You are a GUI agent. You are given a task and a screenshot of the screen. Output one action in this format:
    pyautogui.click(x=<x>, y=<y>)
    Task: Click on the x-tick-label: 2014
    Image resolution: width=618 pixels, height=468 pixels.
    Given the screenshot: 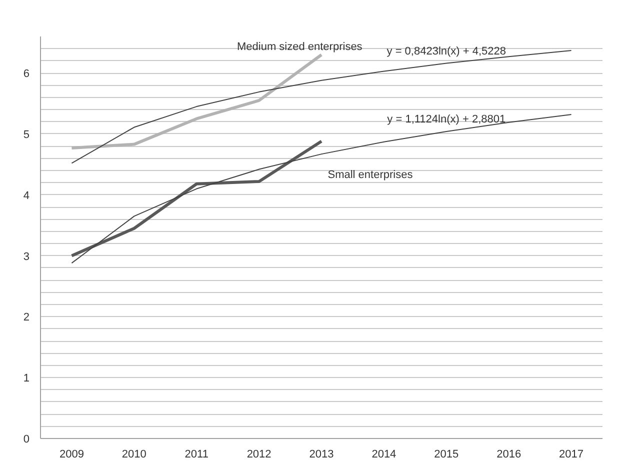 What is the action you would take?
    pyautogui.click(x=384, y=454)
    